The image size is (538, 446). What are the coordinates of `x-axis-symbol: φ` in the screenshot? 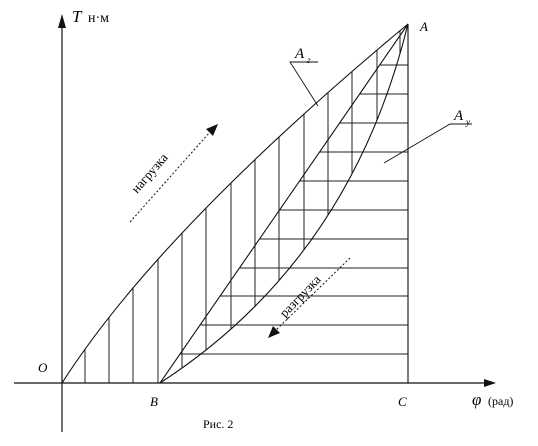 It's located at (476, 399).